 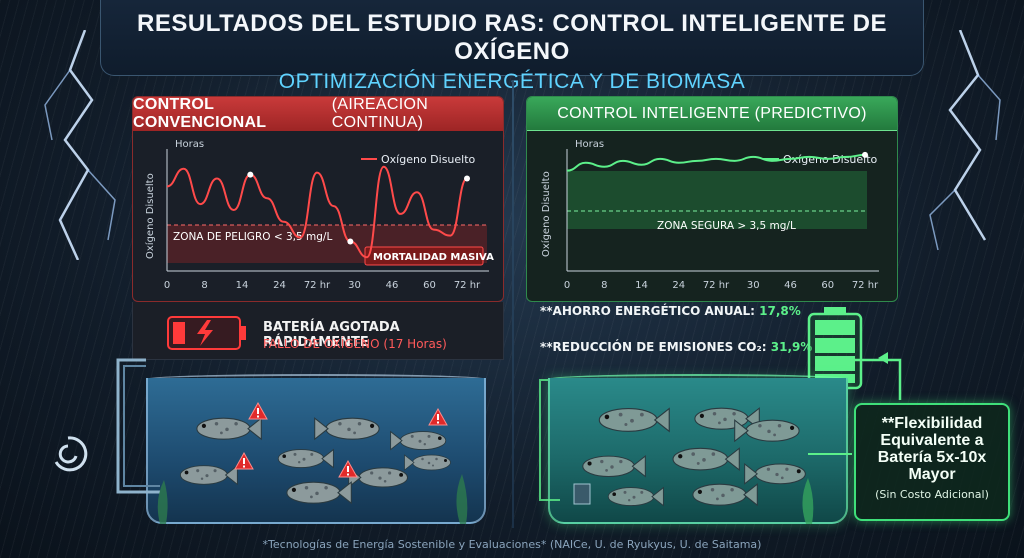 What do you see at coordinates (653, 347) in the screenshot?
I see `co2-reduction-label: **REDUCCIÓN DE EMISIONES CO₂:` at bounding box center [653, 347].